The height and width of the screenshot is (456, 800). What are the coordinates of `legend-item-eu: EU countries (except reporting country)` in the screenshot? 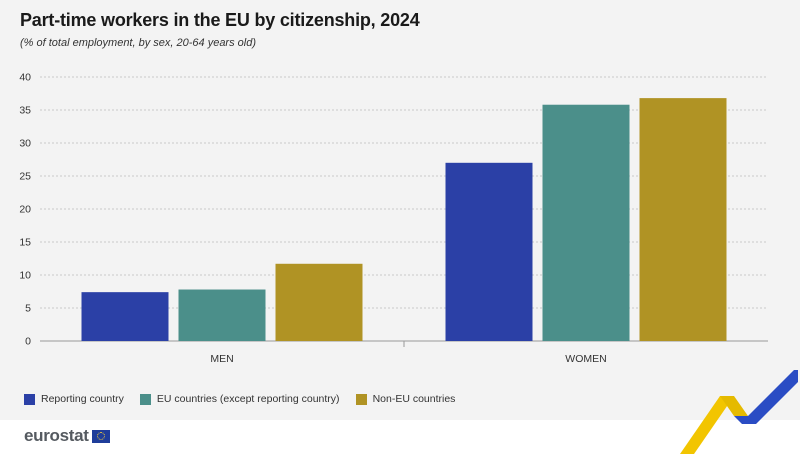 It's located at (239, 399).